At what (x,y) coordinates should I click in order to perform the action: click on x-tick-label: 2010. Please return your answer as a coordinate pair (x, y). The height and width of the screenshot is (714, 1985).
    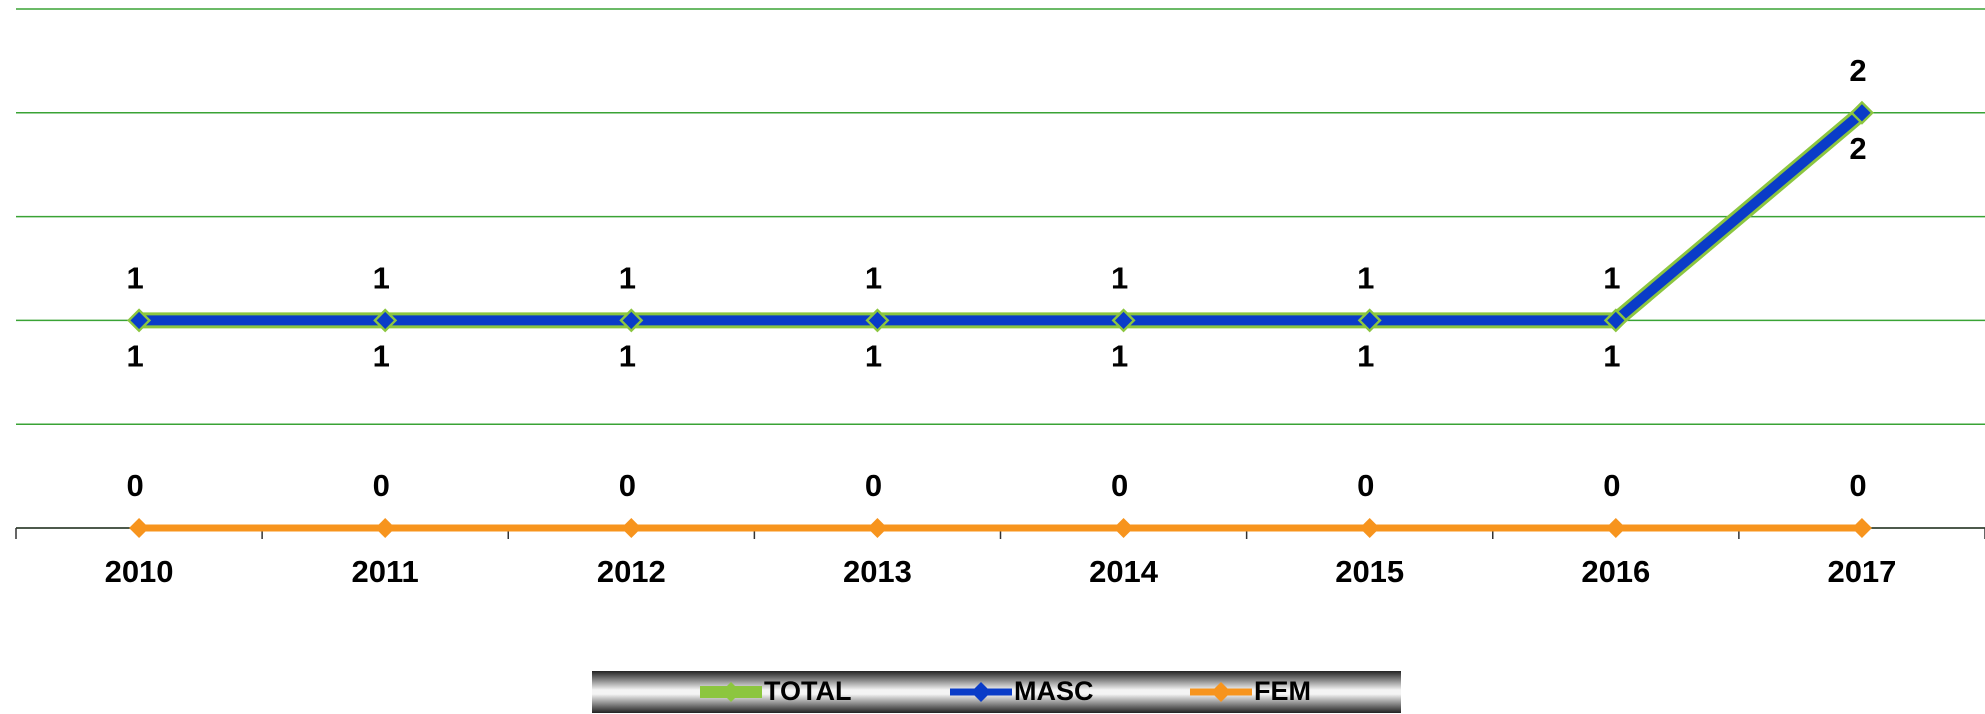
    Looking at the image, I should click on (139, 571).